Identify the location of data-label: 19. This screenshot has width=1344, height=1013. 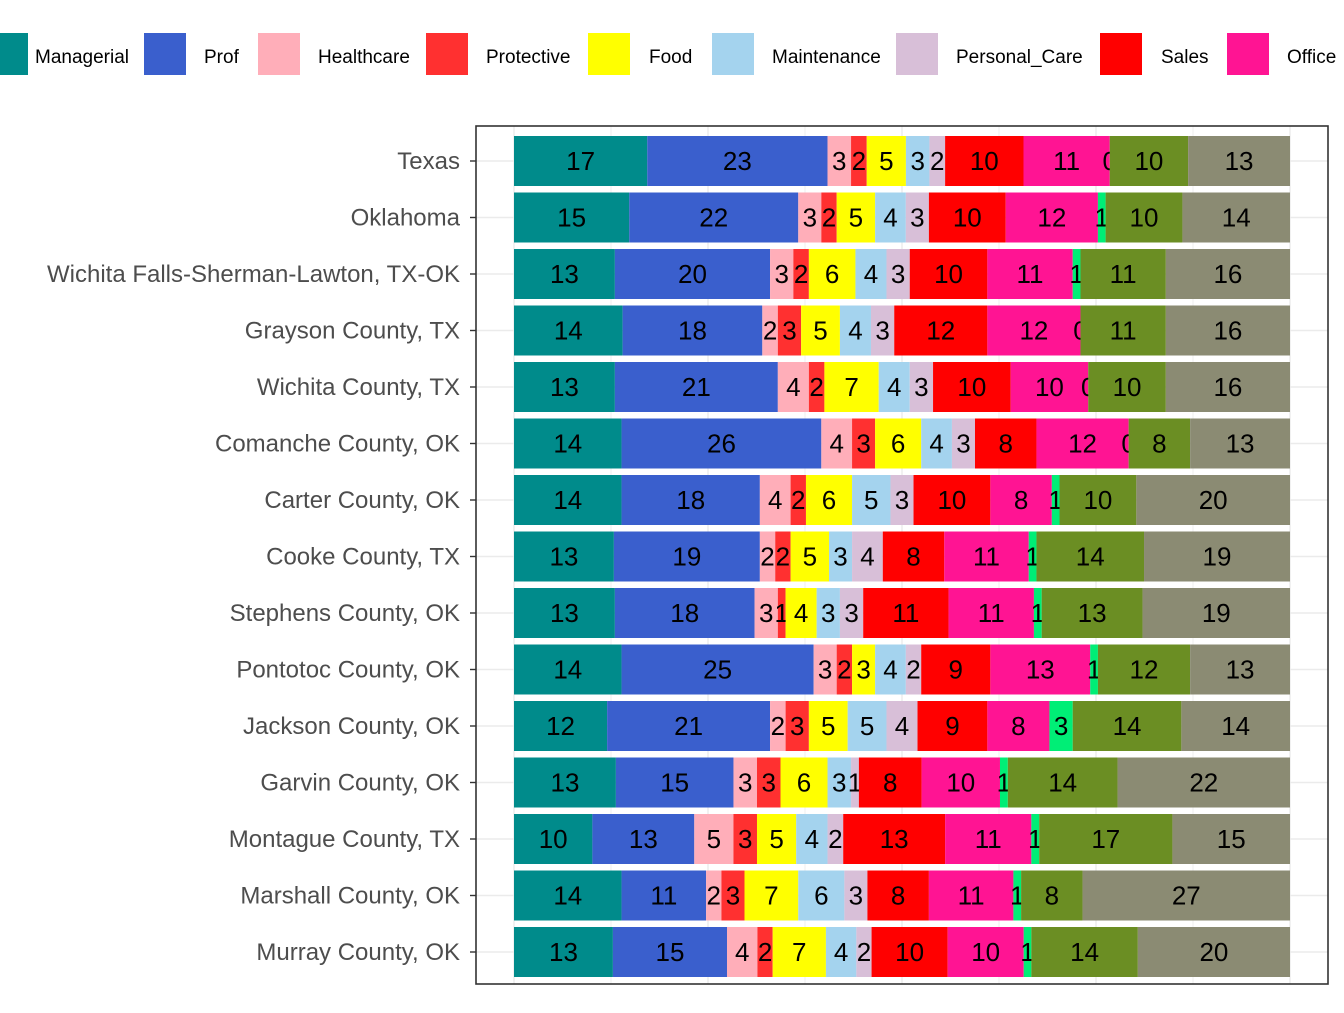
(1217, 557).